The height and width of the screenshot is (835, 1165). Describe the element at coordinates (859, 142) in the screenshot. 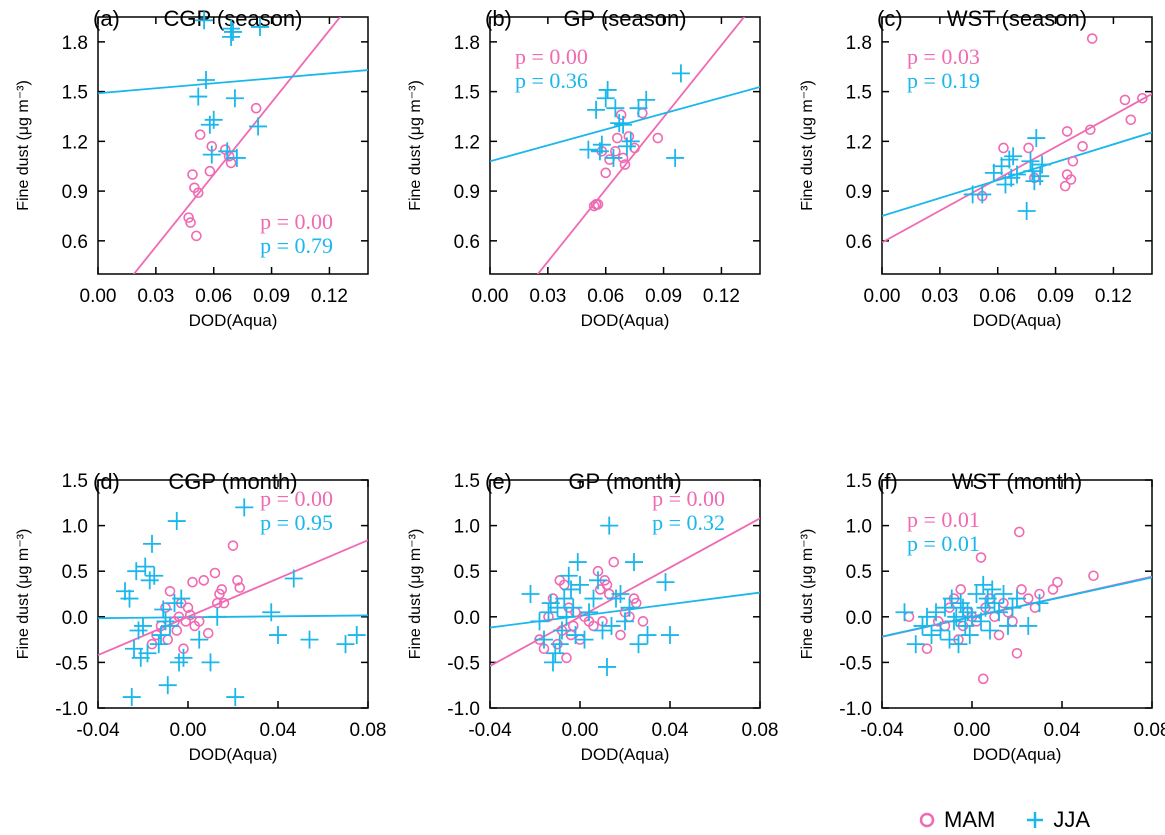

I see `y-tick-label: 1.2` at that location.